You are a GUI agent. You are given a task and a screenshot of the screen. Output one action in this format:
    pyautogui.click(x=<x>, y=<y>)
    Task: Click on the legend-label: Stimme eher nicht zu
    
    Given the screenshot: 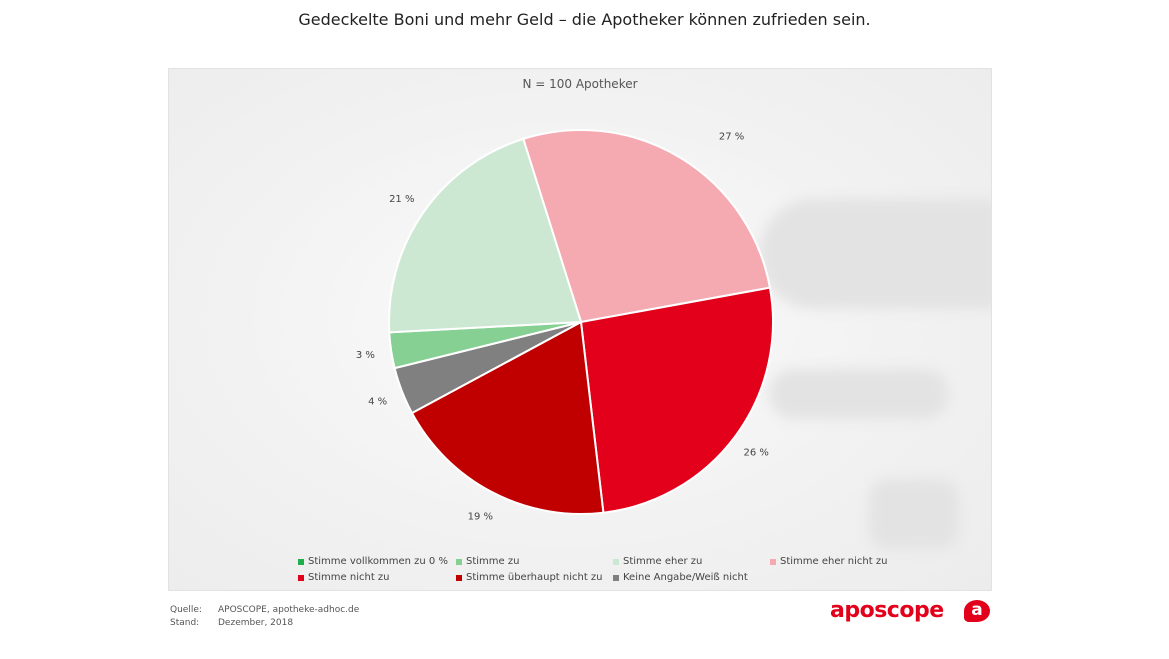 What is the action you would take?
    pyautogui.click(x=834, y=561)
    